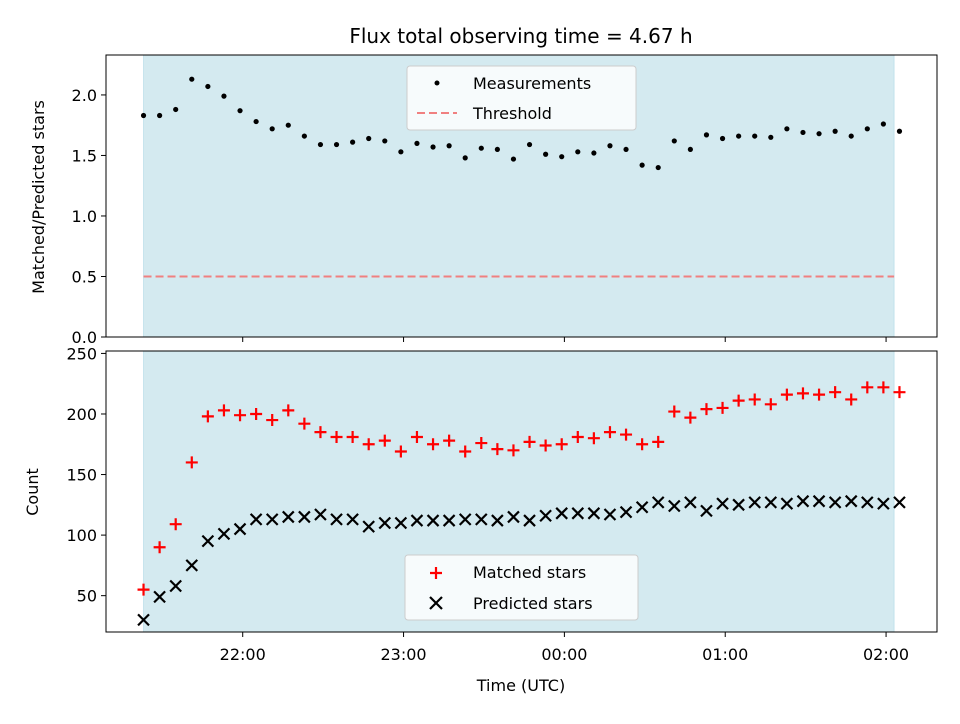 The image size is (960, 724). Describe the element at coordinates (243, 654) in the screenshot. I see `x-tick-label: 22:00` at that location.